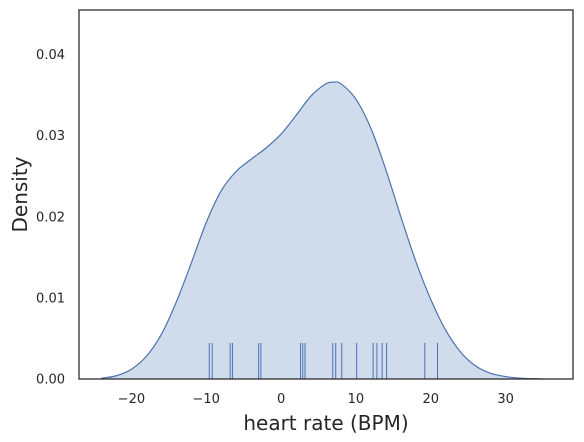  Describe the element at coordinates (356, 399) in the screenshot. I see `x-tick-label: 10` at that location.